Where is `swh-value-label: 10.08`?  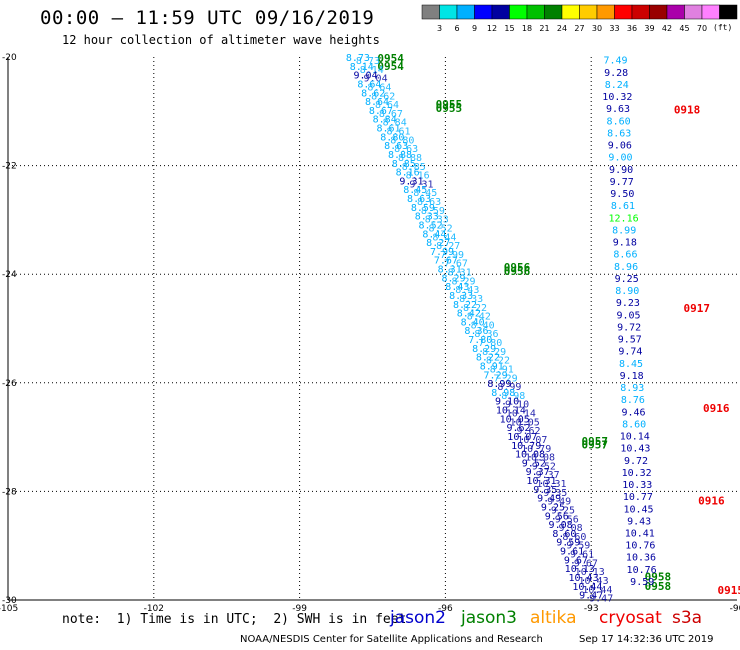 swh-value-label: 10.08 is located at coordinates (540, 458).